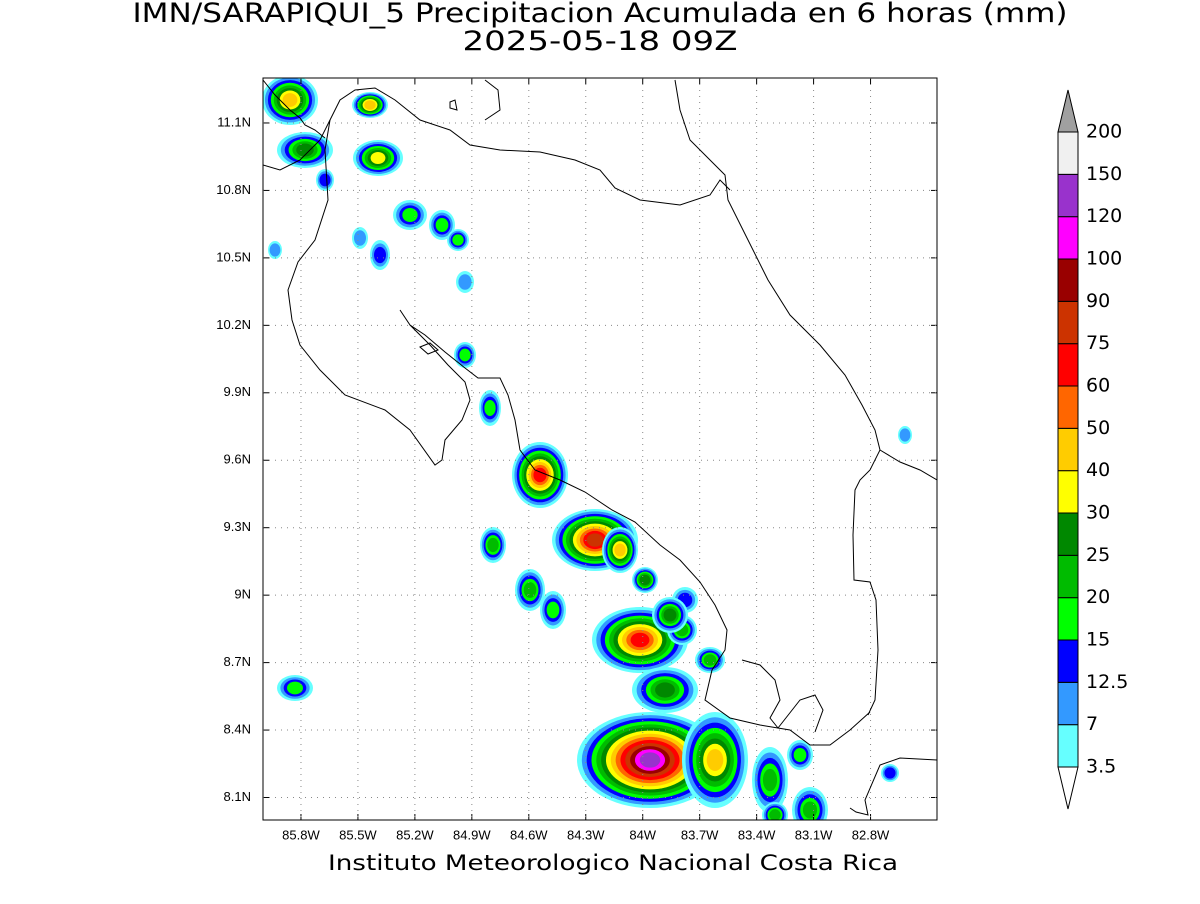 Image resolution: width=1200 pixels, height=904 pixels. I want to click on x-tick-label: 85.2W, so click(415, 834).